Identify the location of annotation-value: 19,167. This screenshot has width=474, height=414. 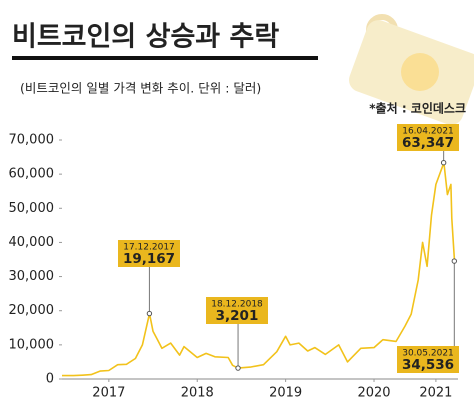
(149, 259).